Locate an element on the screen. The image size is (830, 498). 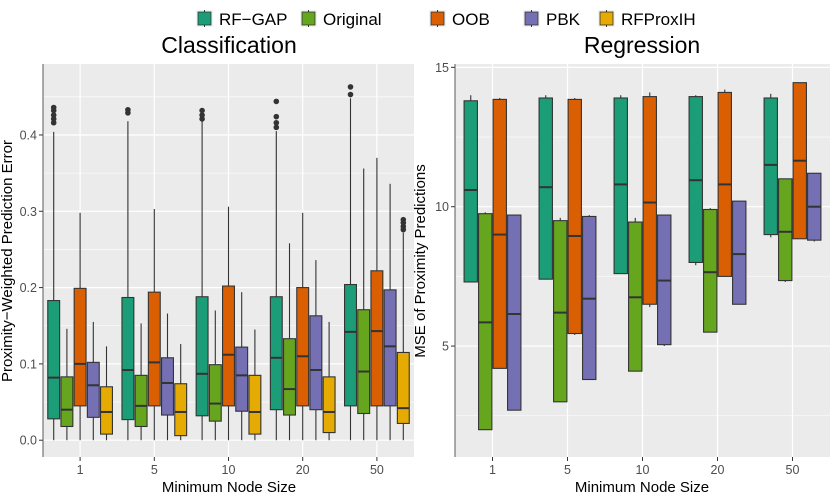
classification-y-axis-label: Proximity−Weighted Prediction Error is located at coordinates (8, 261).